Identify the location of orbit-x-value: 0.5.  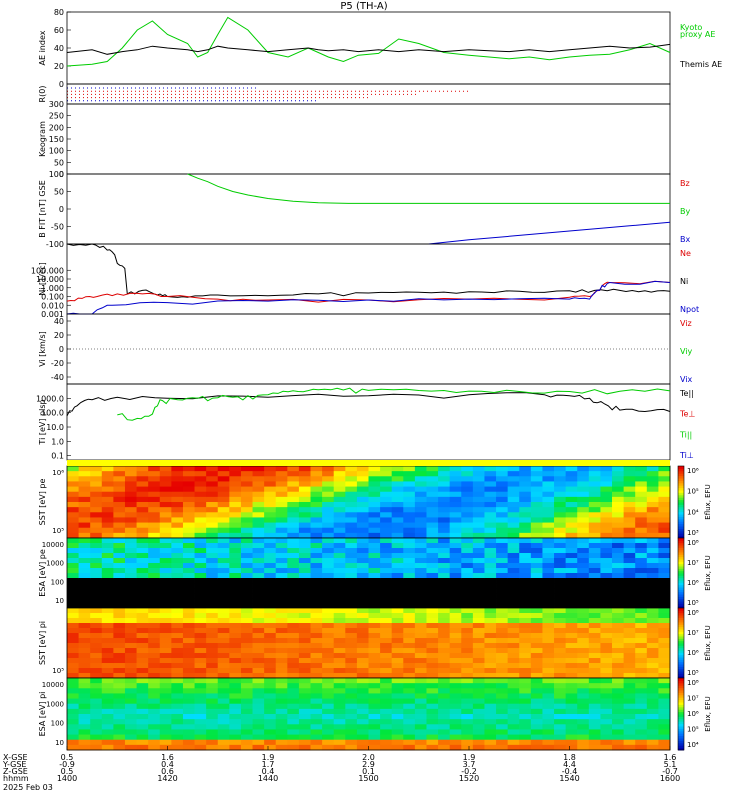
(67, 757).